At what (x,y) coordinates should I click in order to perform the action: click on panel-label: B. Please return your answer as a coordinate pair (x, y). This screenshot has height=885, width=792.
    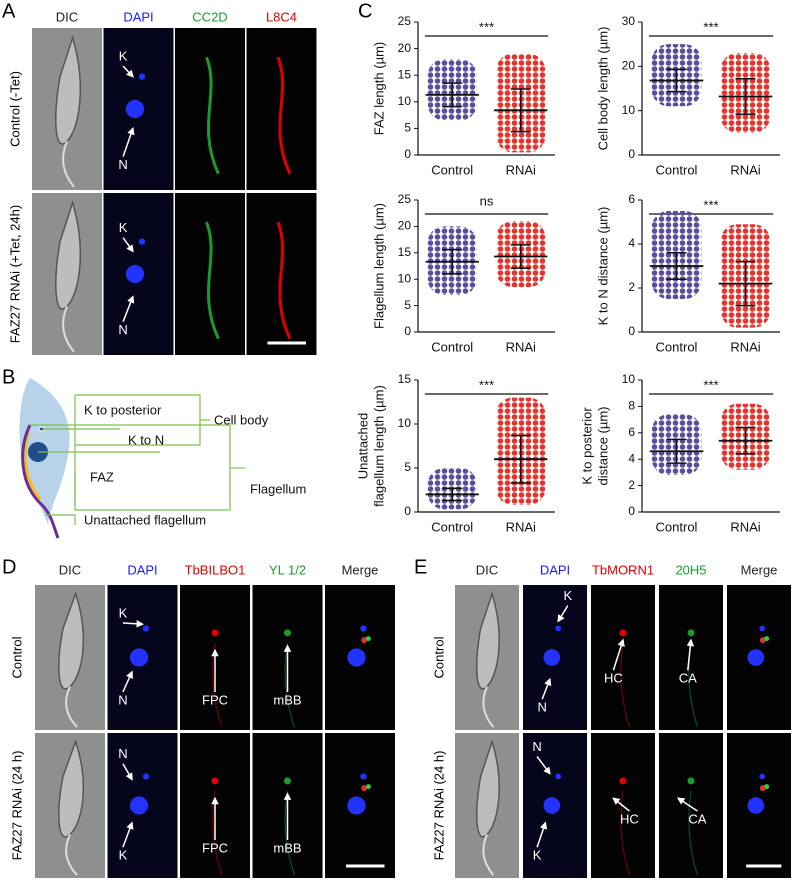
    Looking at the image, I should click on (8, 377).